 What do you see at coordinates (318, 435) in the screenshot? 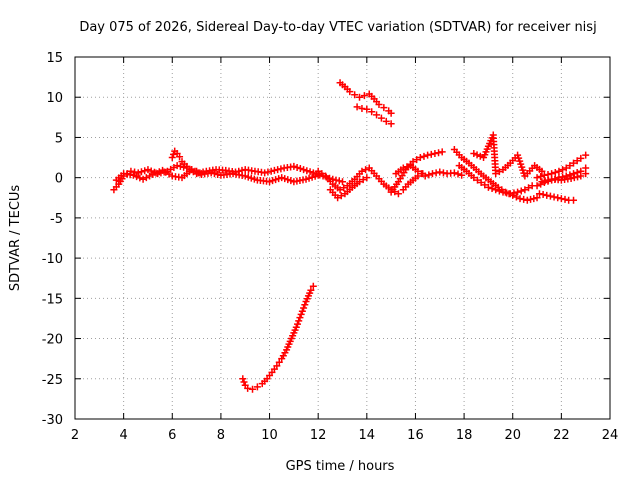
I see `x-tick-label: 12` at bounding box center [318, 435].